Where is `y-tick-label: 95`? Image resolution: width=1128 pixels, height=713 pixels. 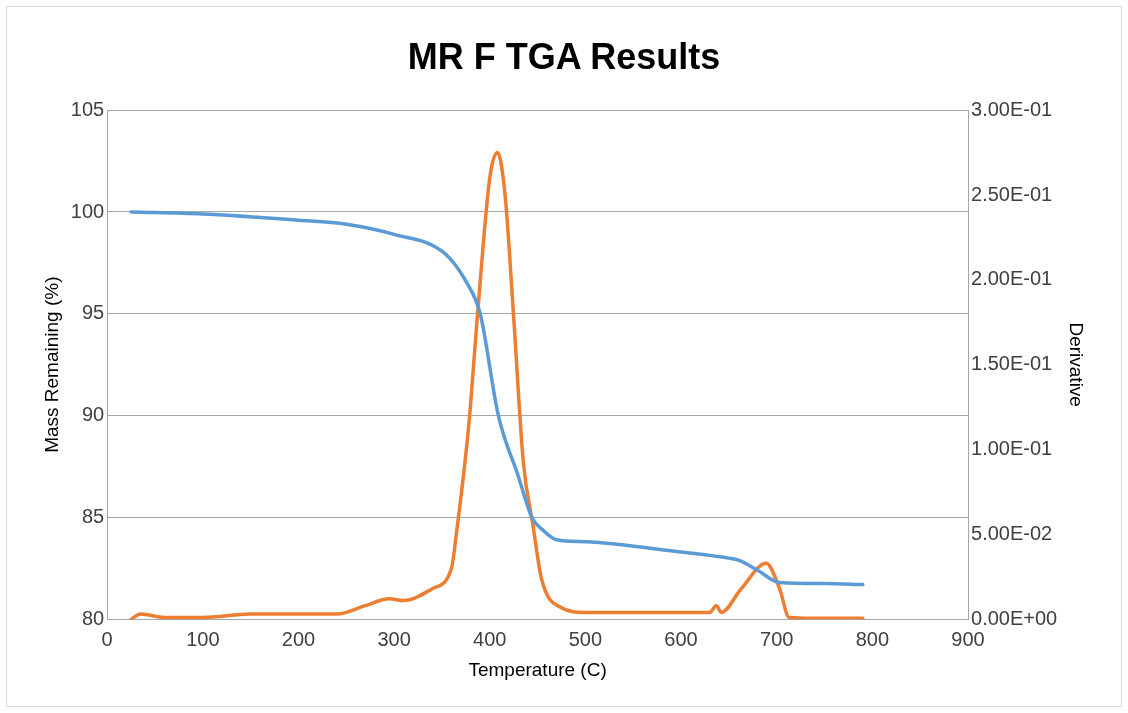 y-tick-label: 95 is located at coordinates (93, 312).